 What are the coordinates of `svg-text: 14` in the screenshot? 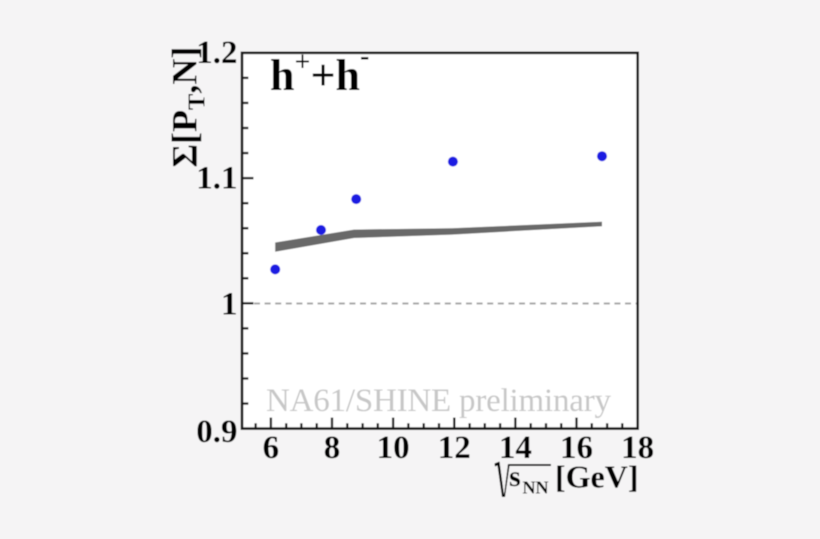 It's located at (515, 448).